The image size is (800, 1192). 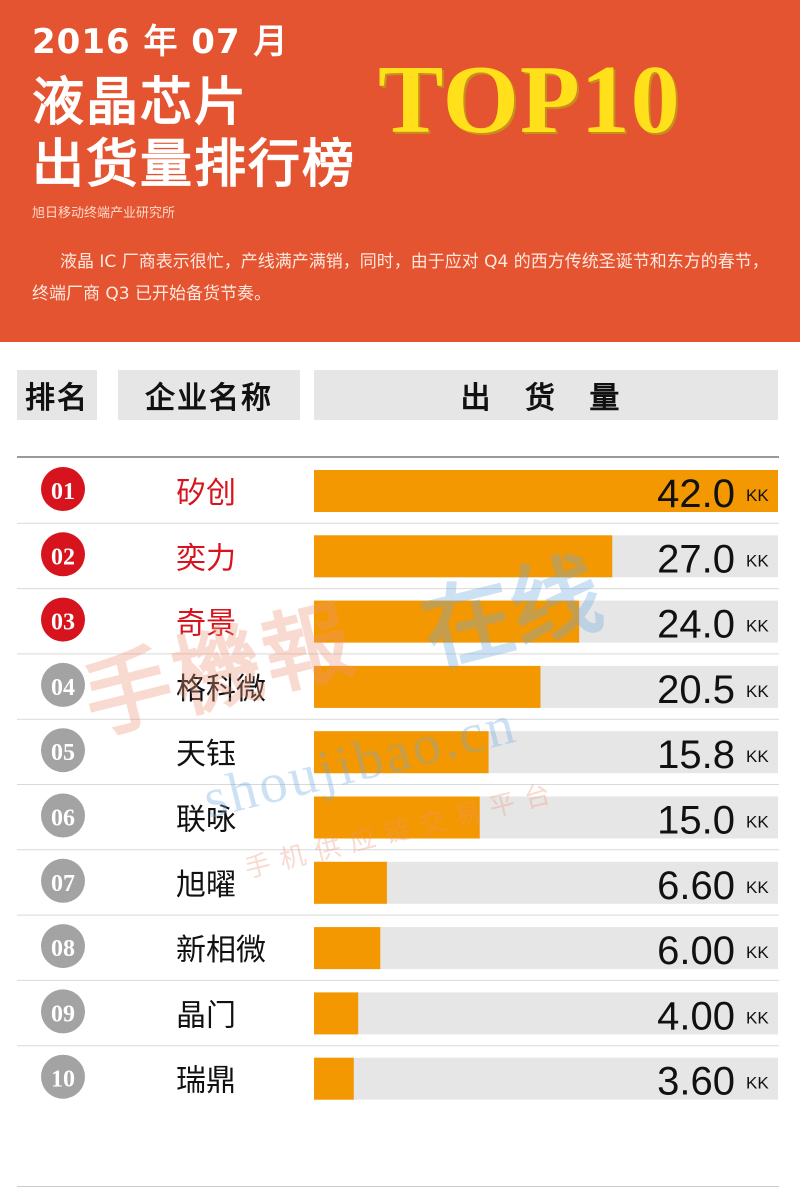 What do you see at coordinates (206, 820) in the screenshot?
I see `company-name-6: 联咏` at bounding box center [206, 820].